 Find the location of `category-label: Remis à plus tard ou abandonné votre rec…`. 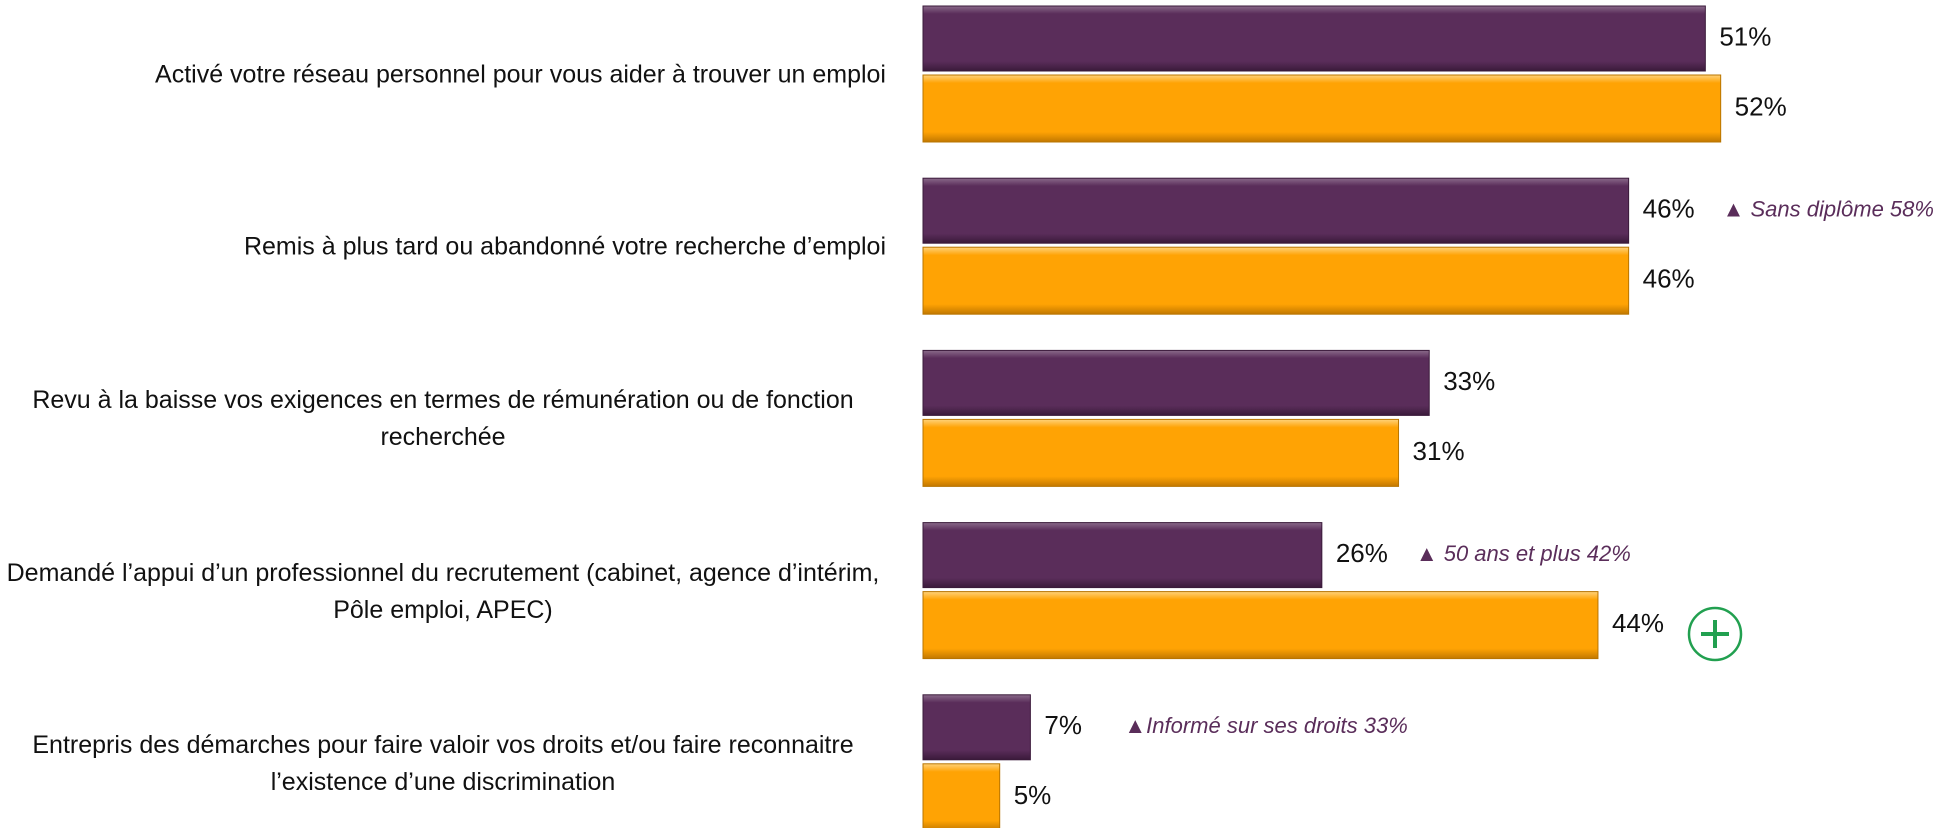

category-label: Remis à plus tard ou abandonné votre rec… is located at coordinates (564, 246).